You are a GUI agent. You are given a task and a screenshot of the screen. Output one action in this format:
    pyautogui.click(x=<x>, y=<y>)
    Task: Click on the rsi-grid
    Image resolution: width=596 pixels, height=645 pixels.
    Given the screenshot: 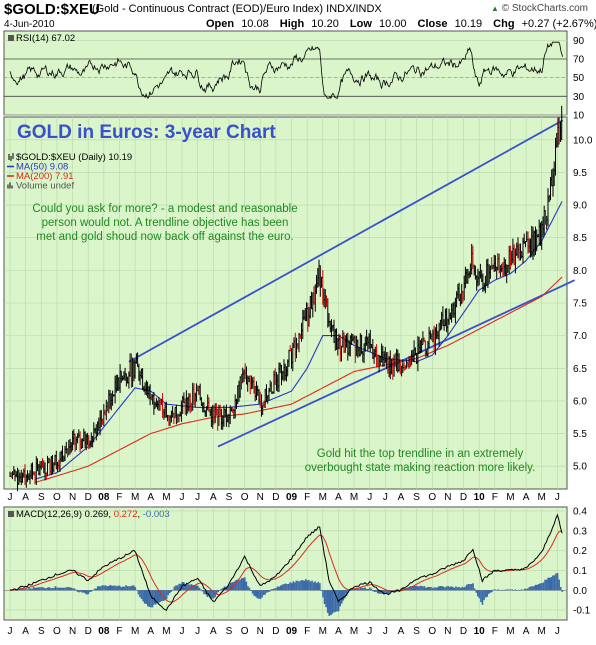 What is the action you would take?
    pyautogui.click(x=285, y=78)
    